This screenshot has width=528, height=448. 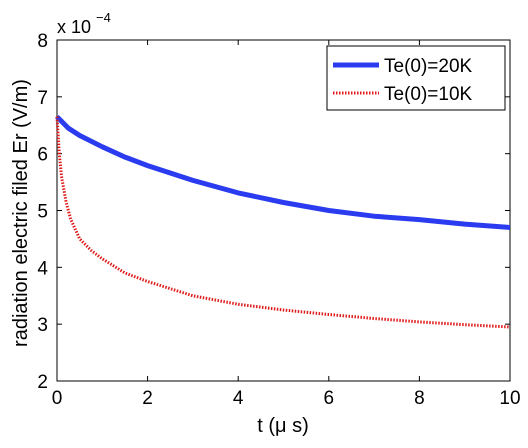 I want to click on y-tick-label: 7, so click(x=42, y=98).